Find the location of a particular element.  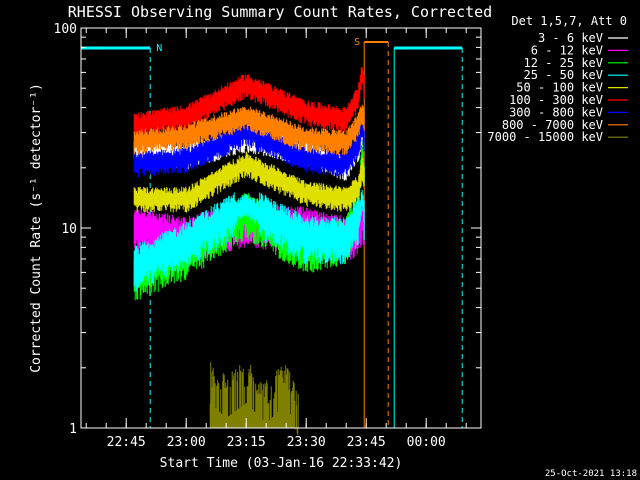

legend-label: 50 - 100 keV is located at coordinates (559, 88).